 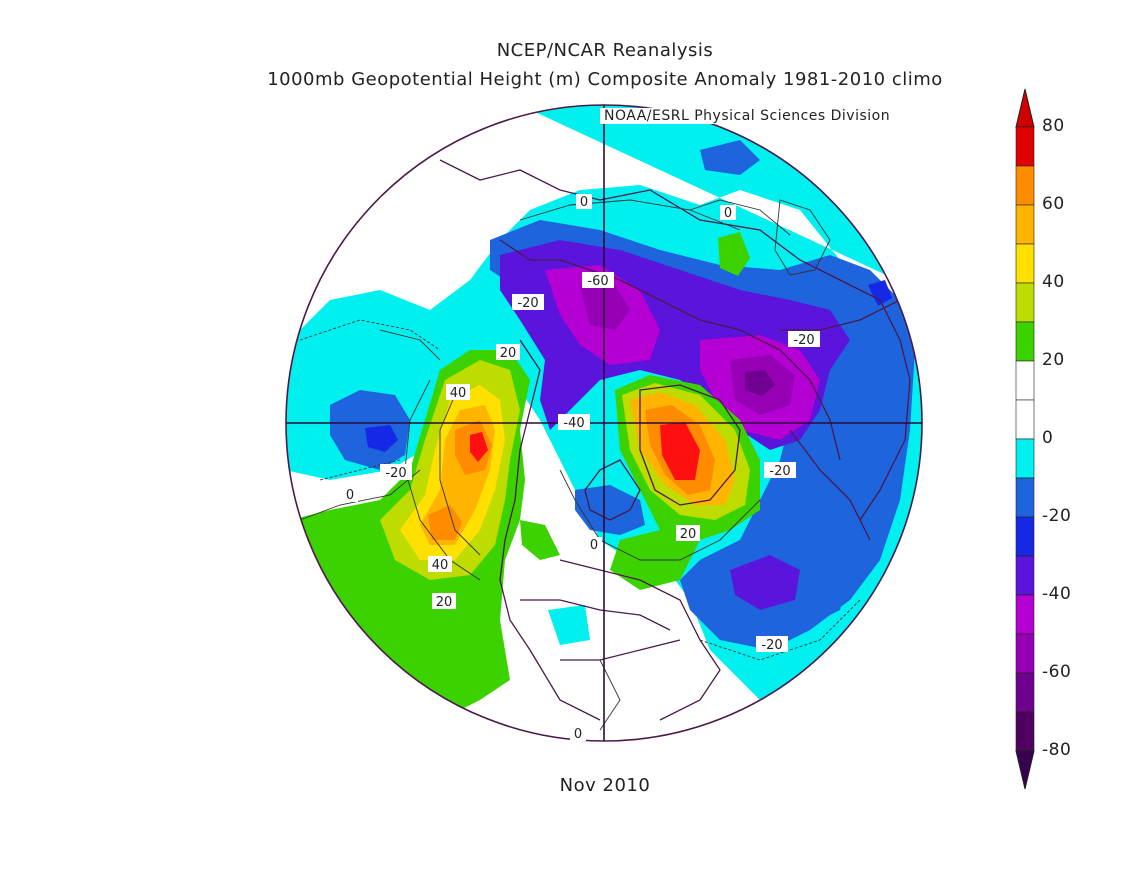 I want to click on darkpurple-core-east, so click(x=760, y=383).